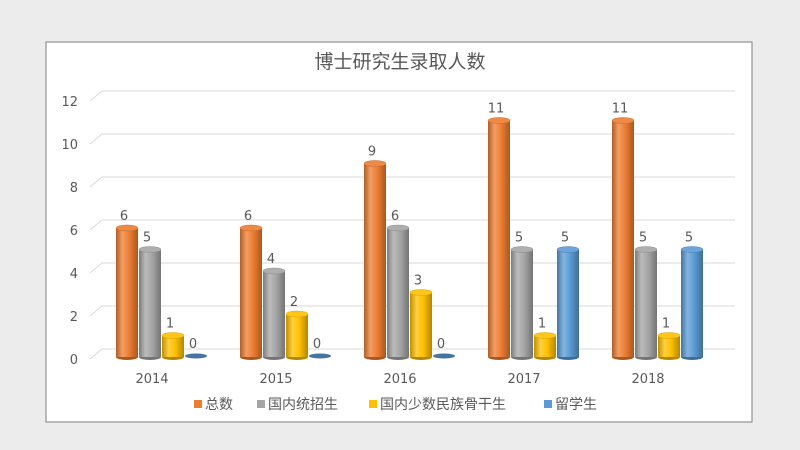  What do you see at coordinates (275, 379) in the screenshot?
I see `x-tick-label: 2015` at bounding box center [275, 379].